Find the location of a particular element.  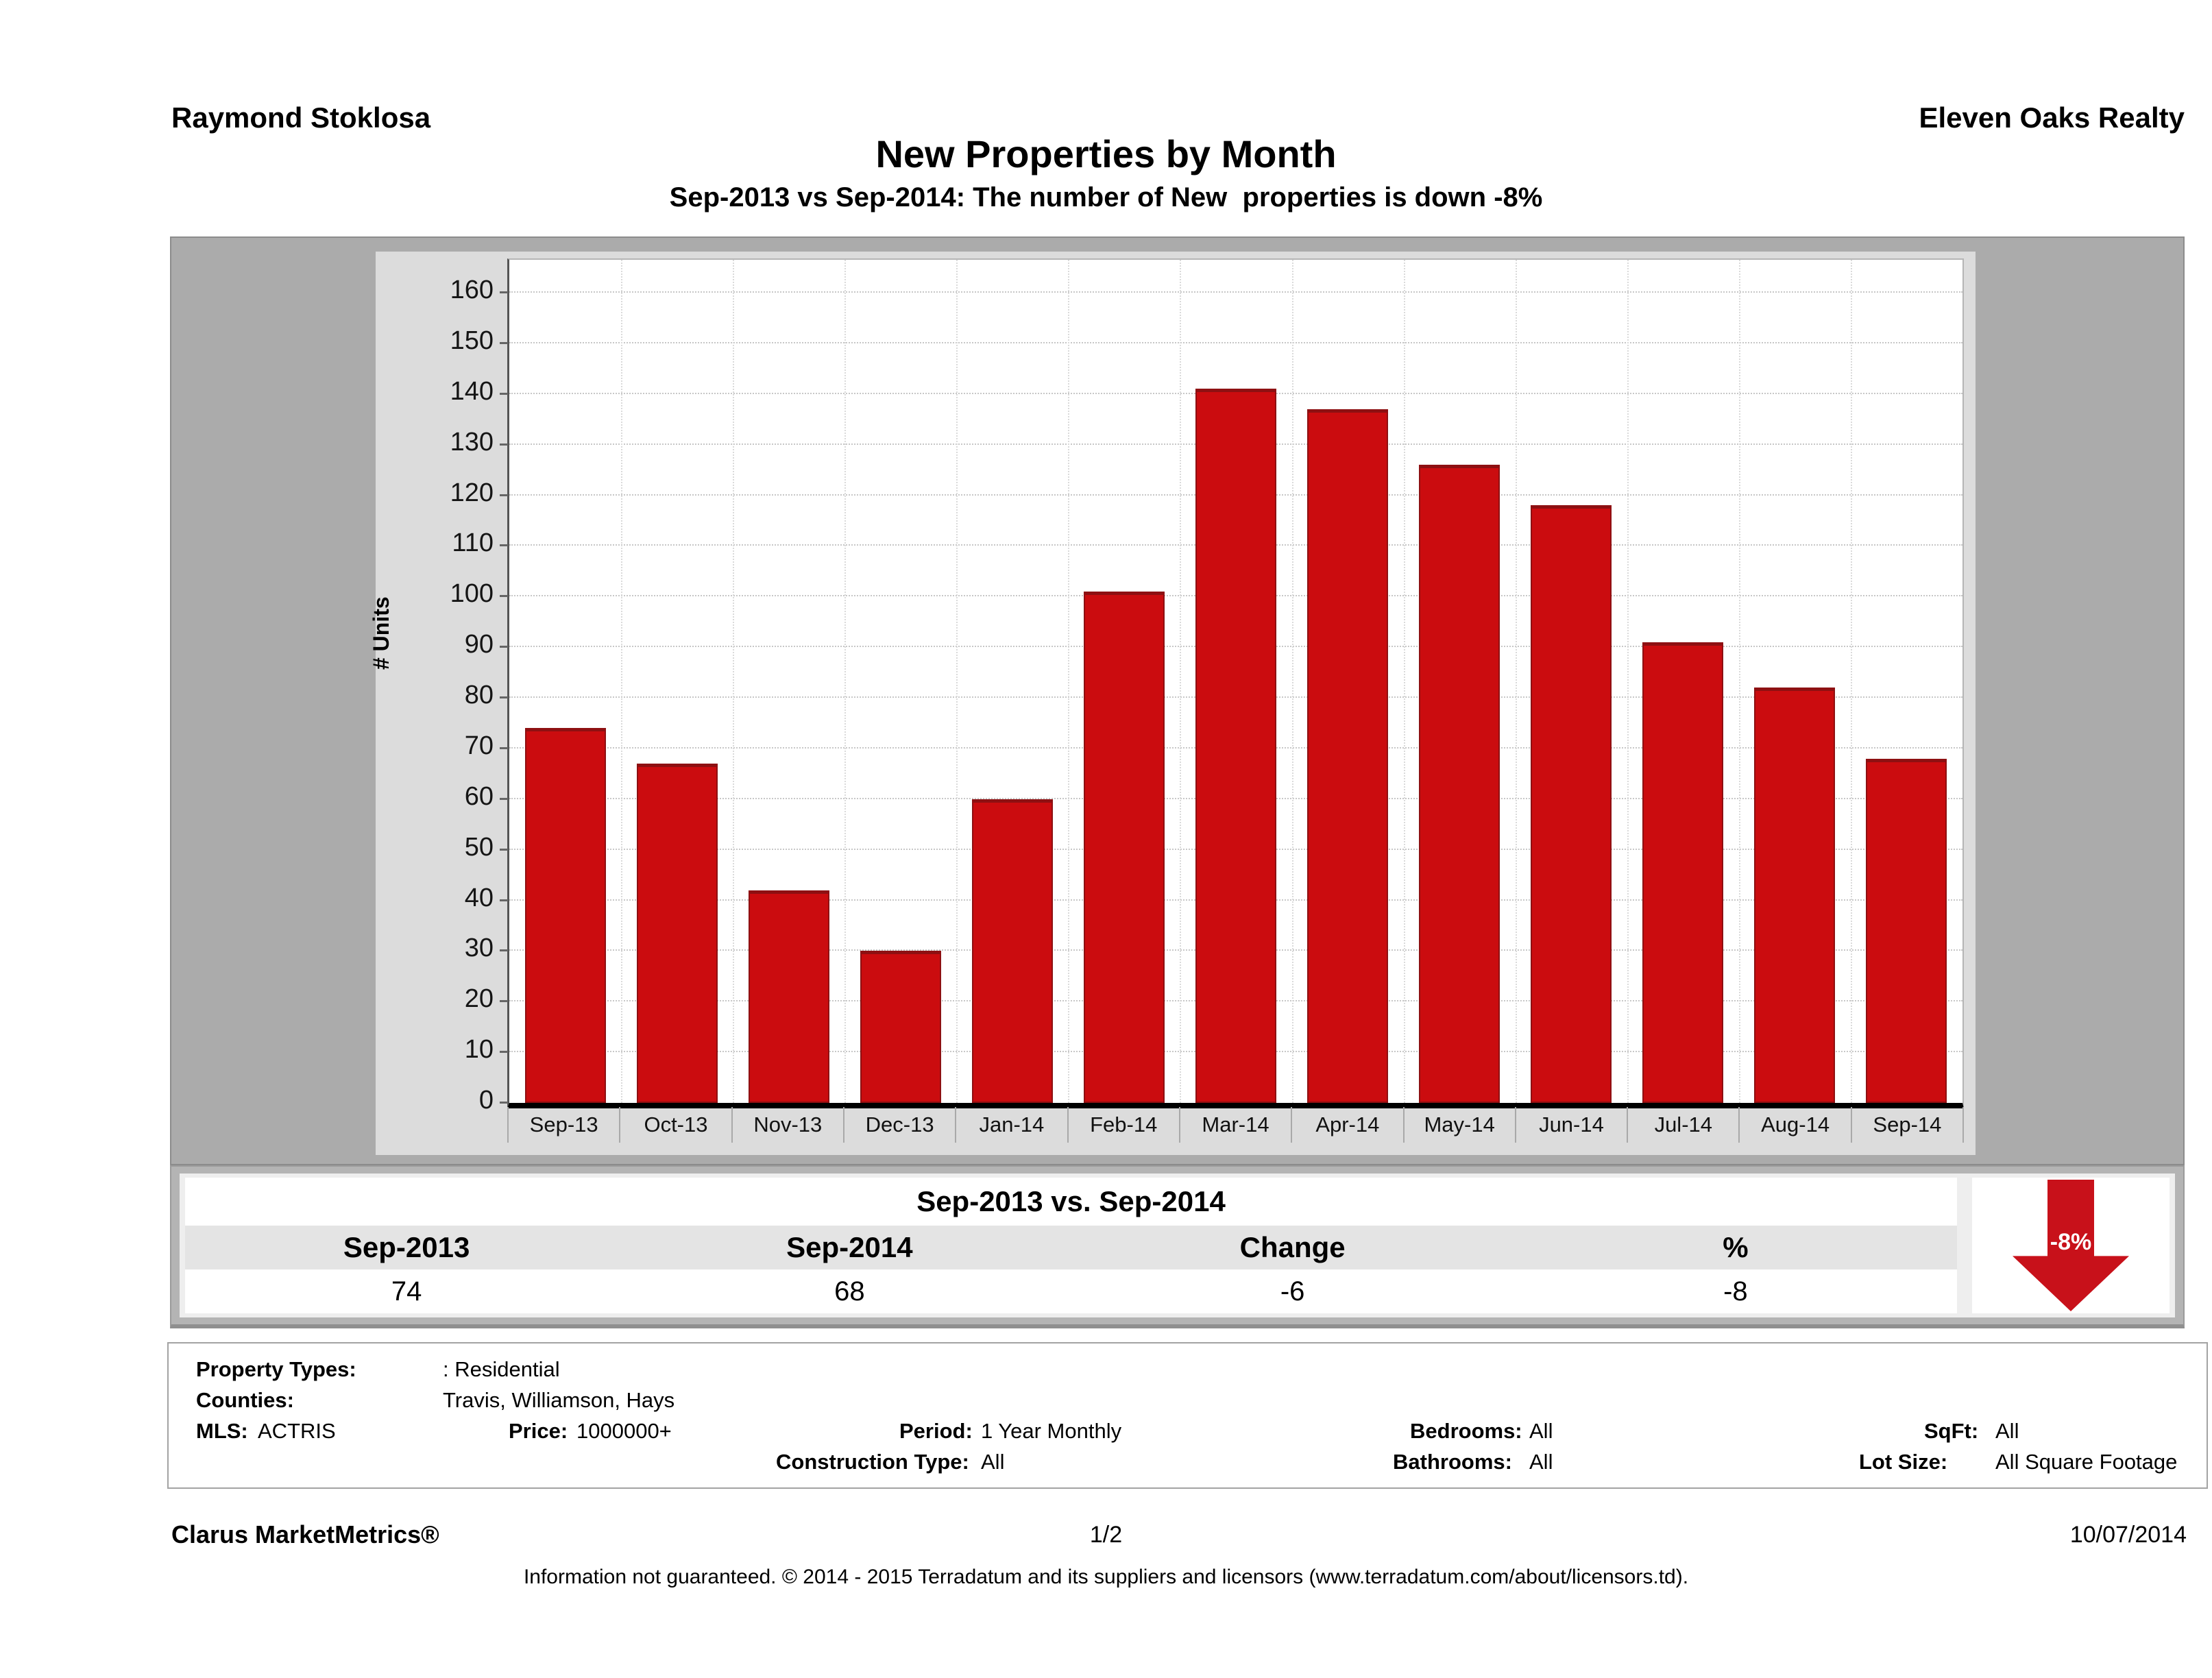

construction-type-label: Construction Type: is located at coordinates (873, 1462).